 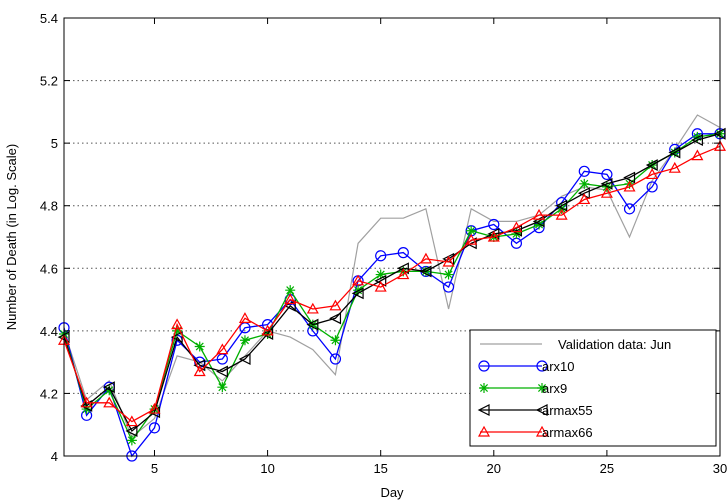 I want to click on x-tick-label: 10, so click(x=267, y=468).